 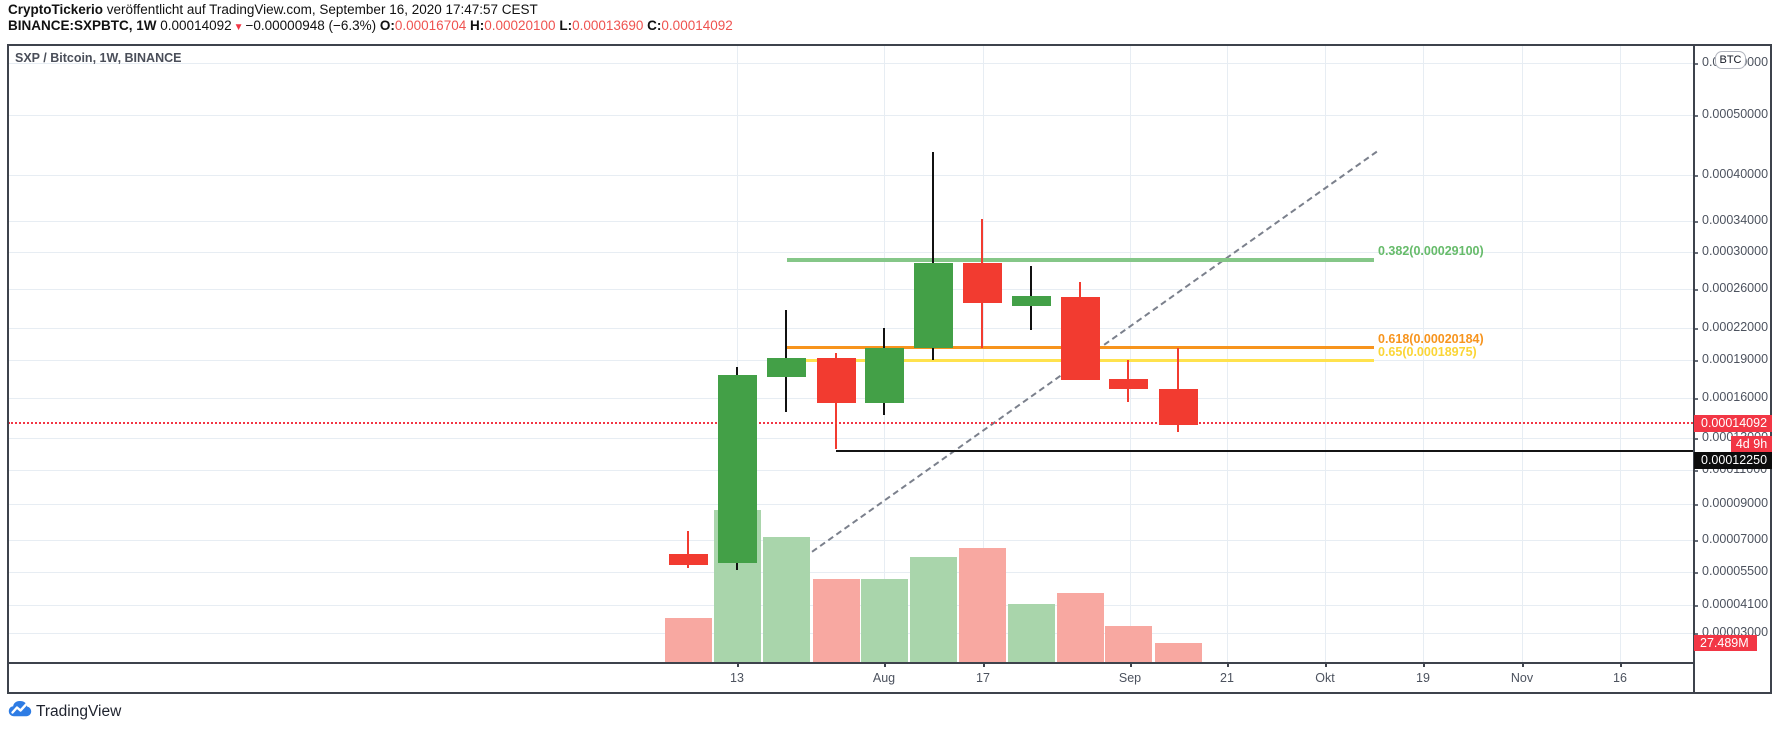 I want to click on close-value: 0.00014092, so click(x=697, y=25).